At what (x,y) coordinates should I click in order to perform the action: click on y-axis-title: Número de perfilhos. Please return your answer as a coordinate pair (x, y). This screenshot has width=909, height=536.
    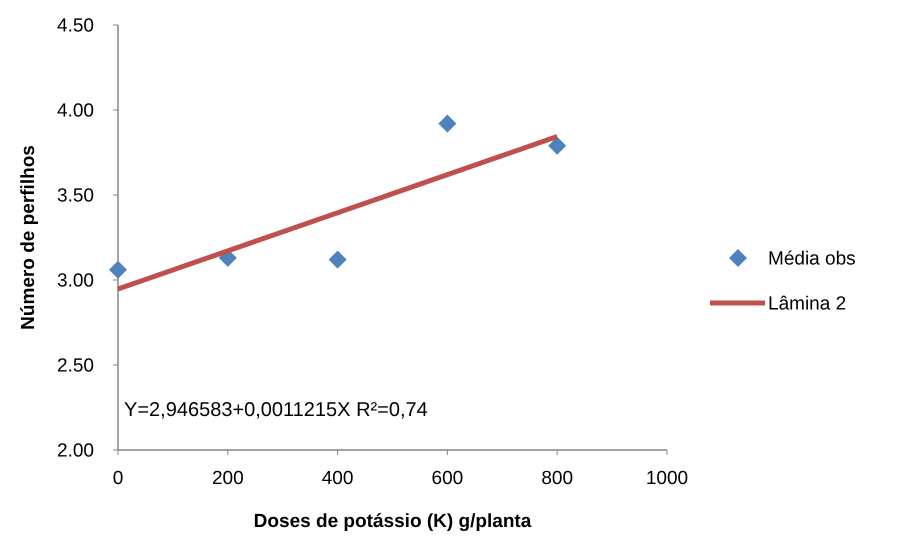
    Looking at the image, I should click on (28, 237).